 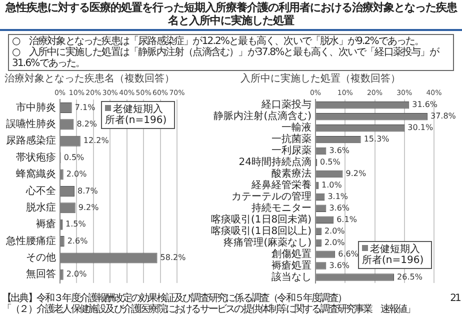 What do you see at coordinates (261, 230) in the screenshot?
I see `y-tick-label: 喀痰吸引(1日8回以上)` at bounding box center [261, 230].